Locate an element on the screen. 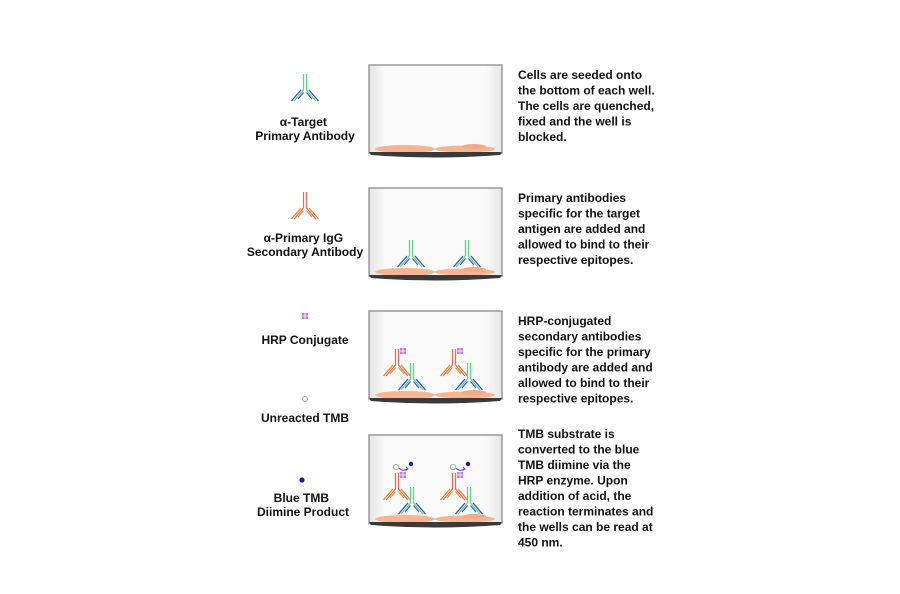  secondary-antibody-icon is located at coordinates (305, 205).